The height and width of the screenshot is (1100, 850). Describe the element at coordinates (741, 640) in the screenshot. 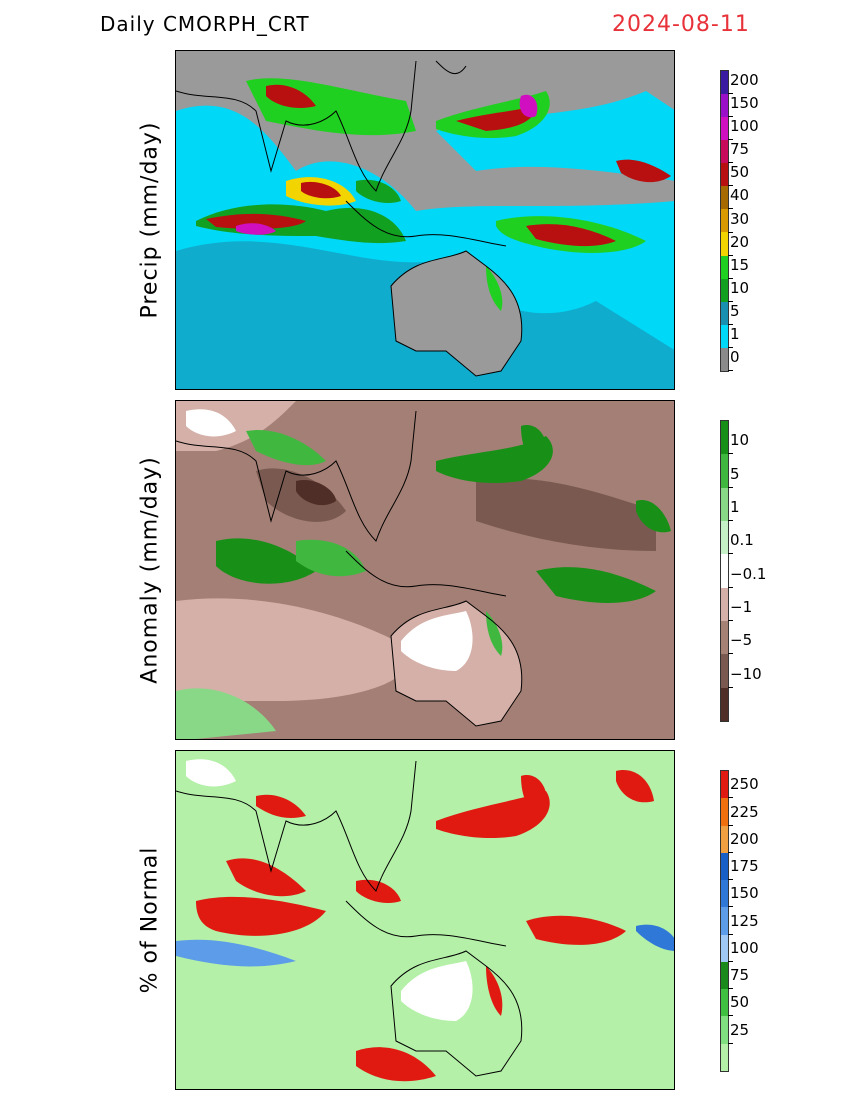

I see `colorbar-label: −5` at that location.